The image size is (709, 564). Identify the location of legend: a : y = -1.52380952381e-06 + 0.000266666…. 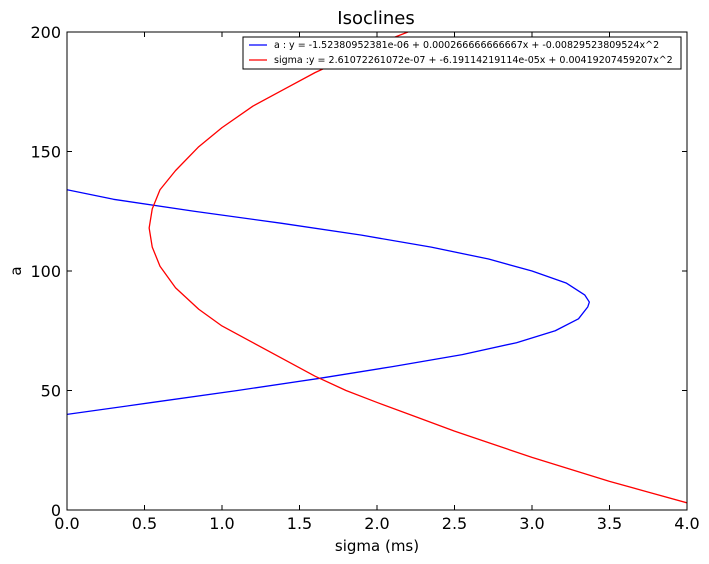
(462, 53).